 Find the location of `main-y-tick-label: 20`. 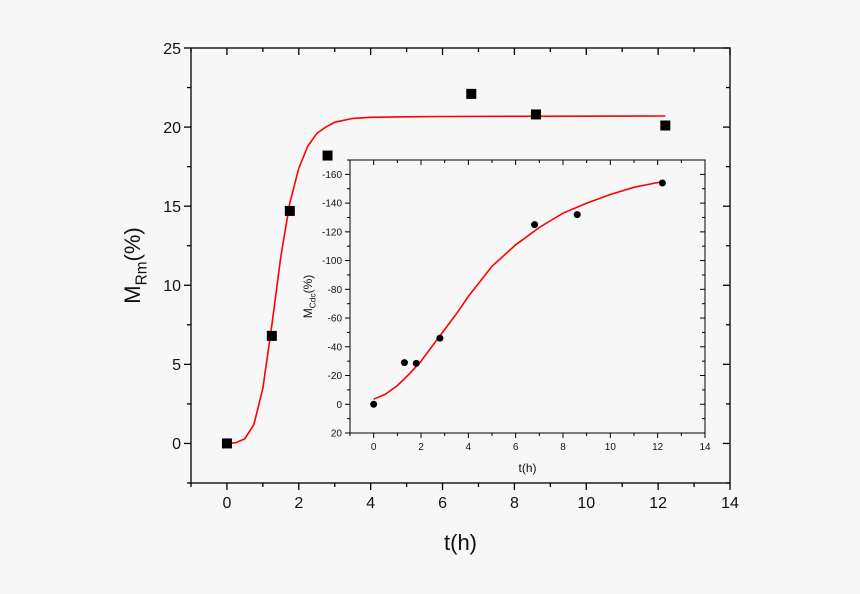

main-y-tick-label: 20 is located at coordinates (172, 128).